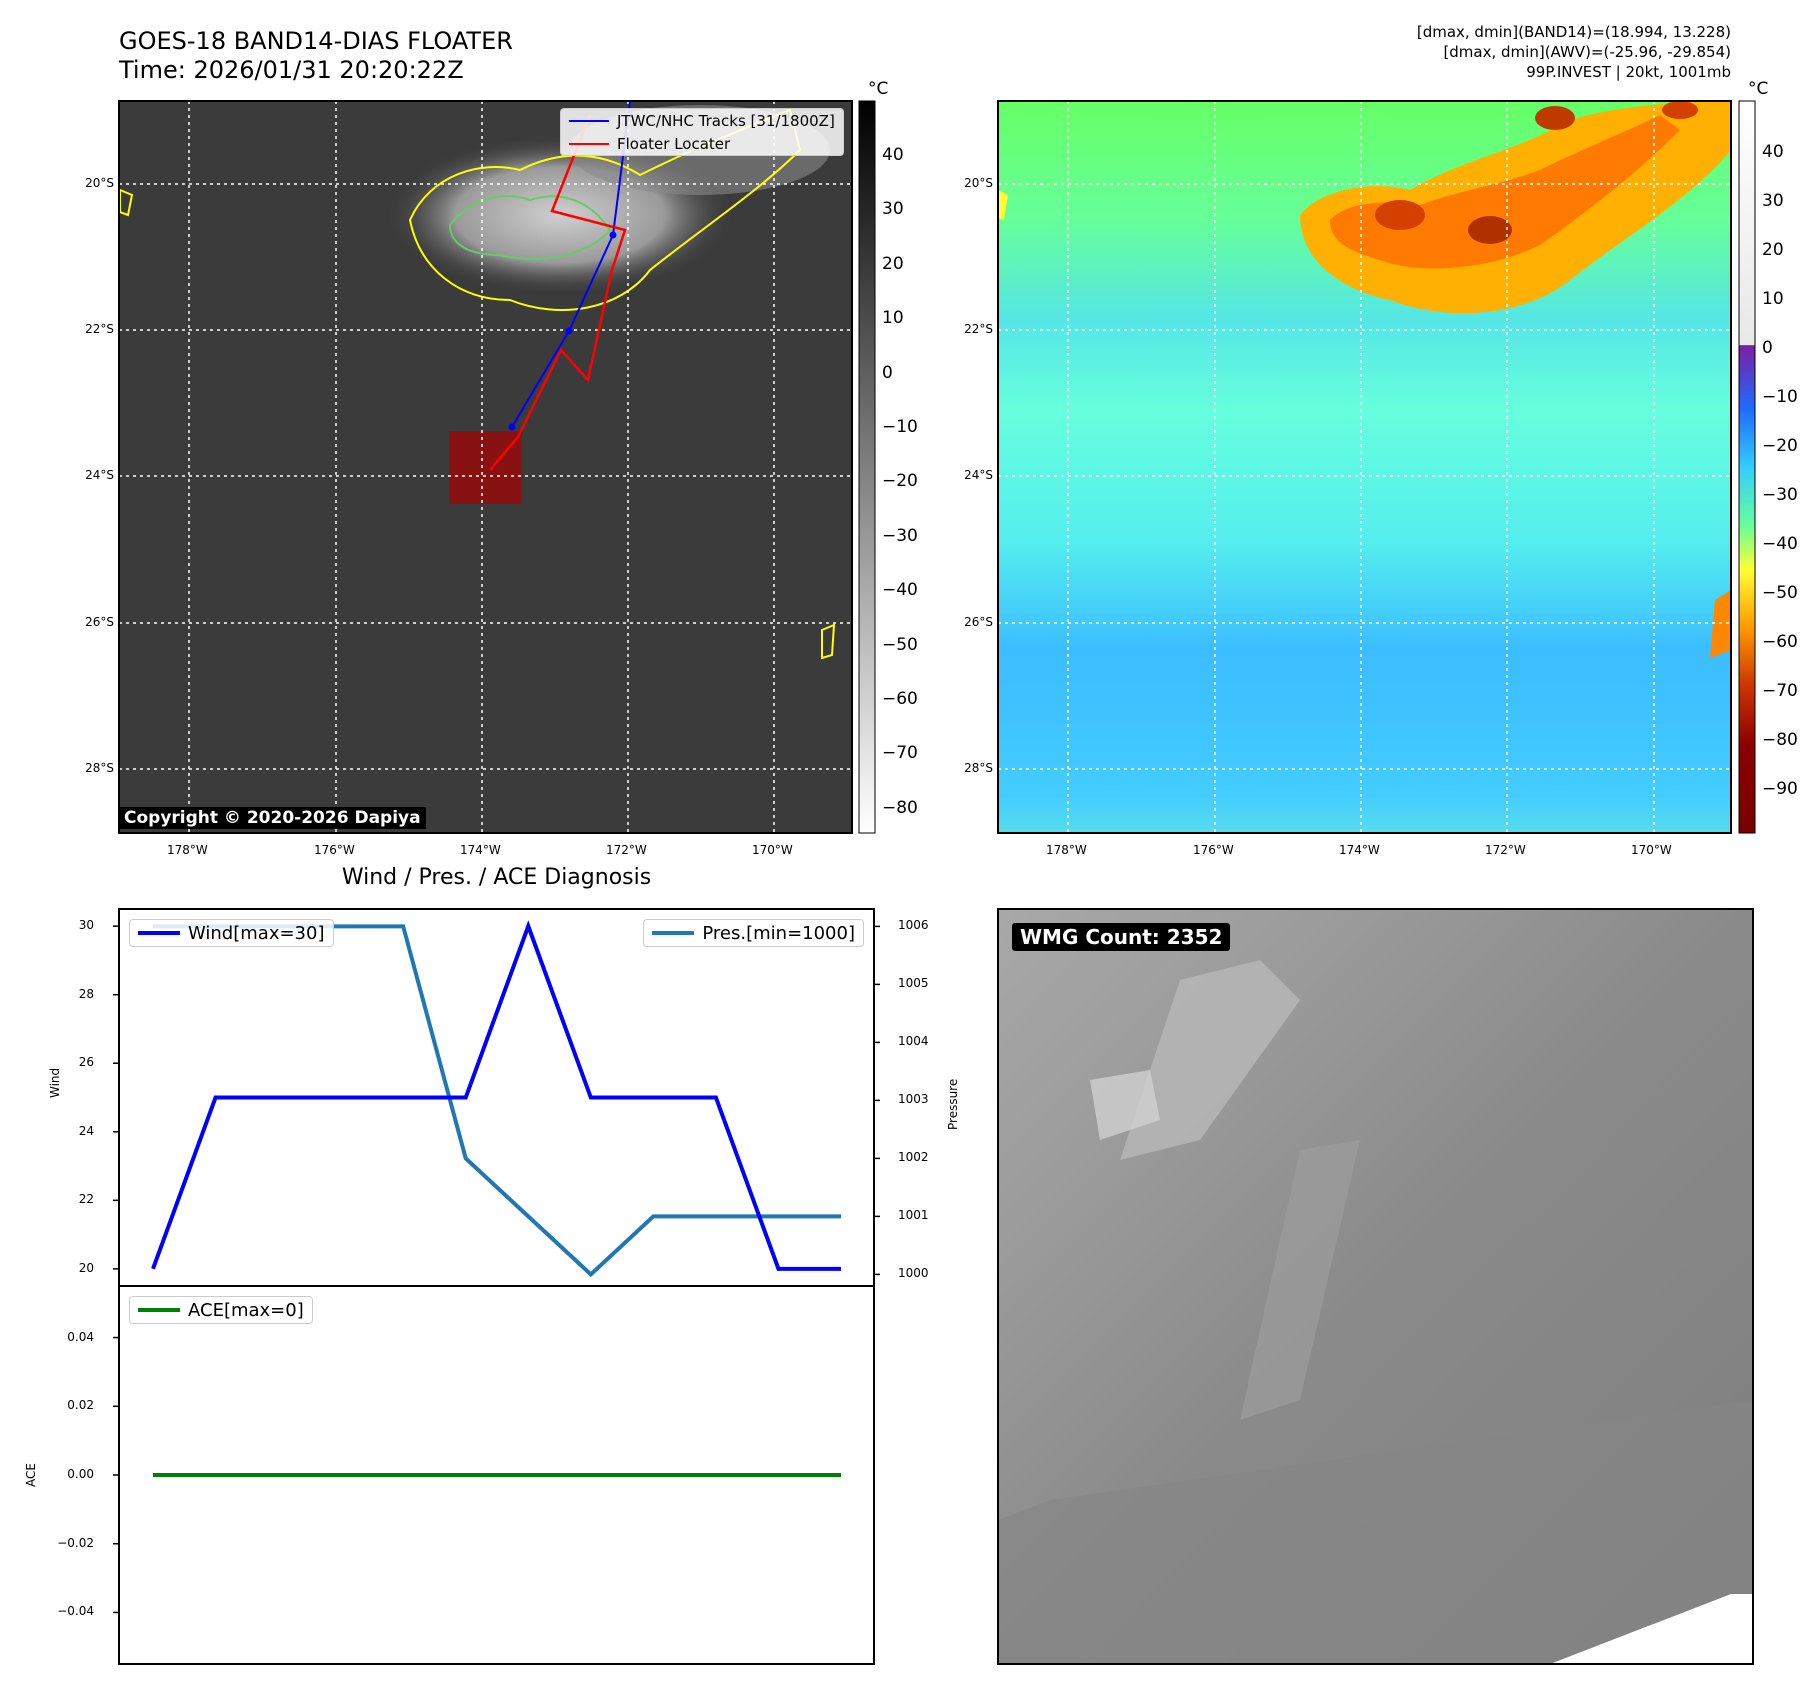  I want to click on legend-item-jtwc: JTWC/NHC Tracks [31/1800Z], so click(702, 120).